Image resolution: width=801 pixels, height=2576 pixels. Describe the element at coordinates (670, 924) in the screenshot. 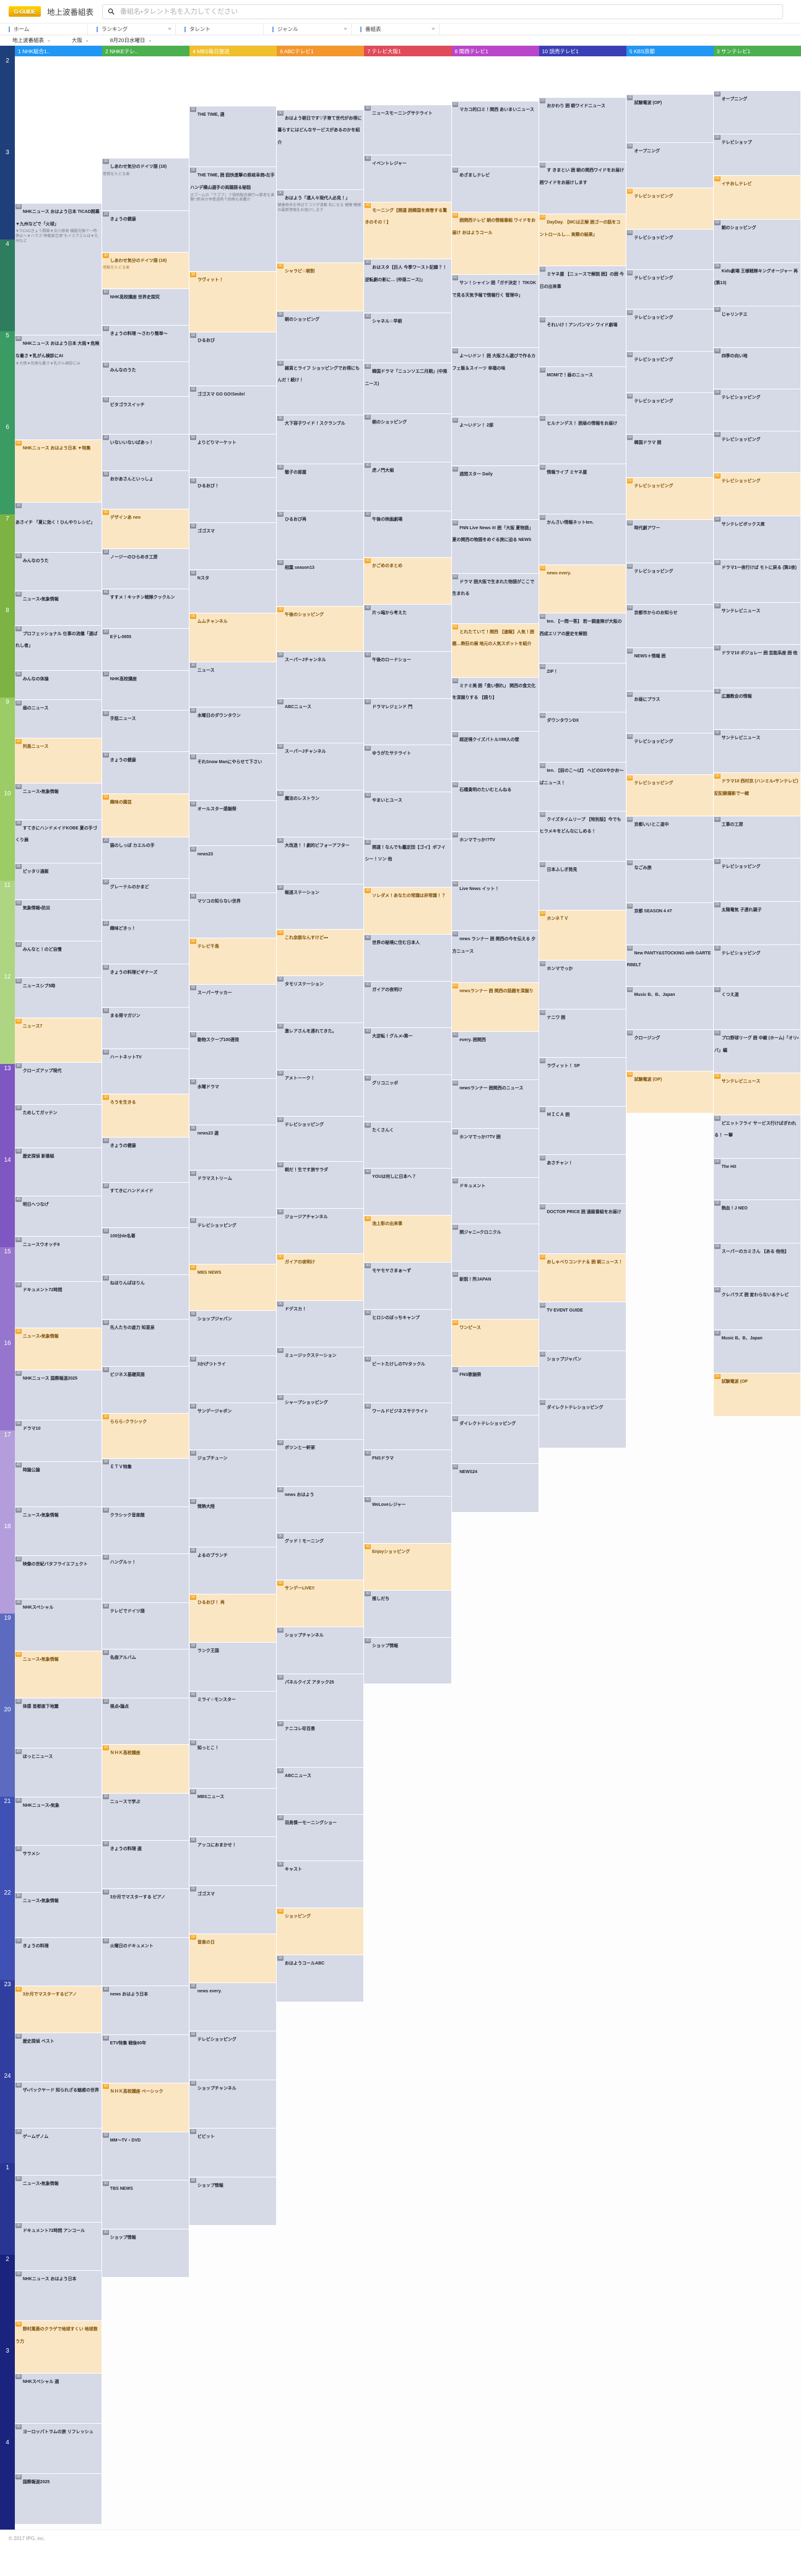

I see `program-cell: 00京都 SEASON 4 #7` at that location.